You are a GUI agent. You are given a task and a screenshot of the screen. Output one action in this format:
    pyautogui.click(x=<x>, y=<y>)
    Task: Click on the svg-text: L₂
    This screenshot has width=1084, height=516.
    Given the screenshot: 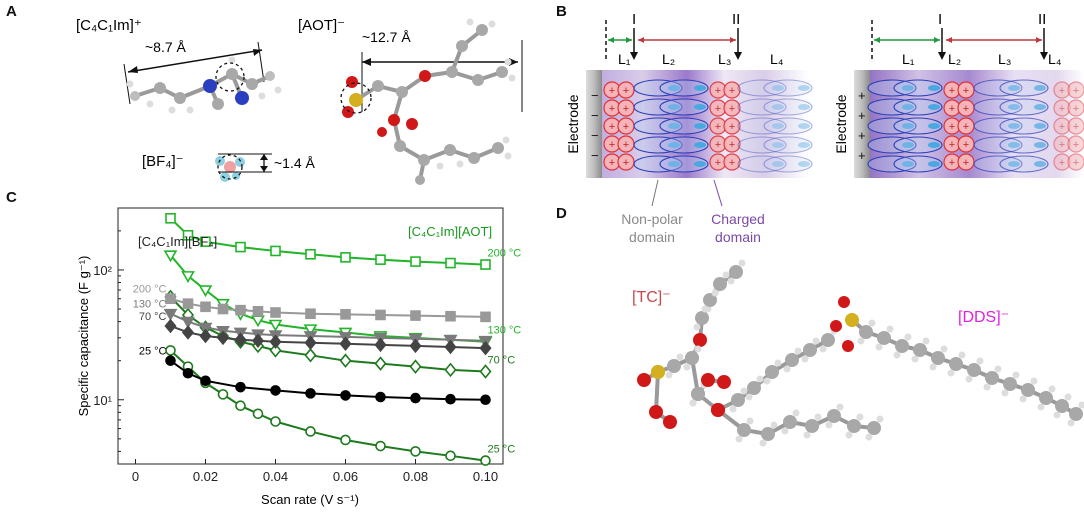 What is the action you would take?
    pyautogui.click(x=668, y=59)
    